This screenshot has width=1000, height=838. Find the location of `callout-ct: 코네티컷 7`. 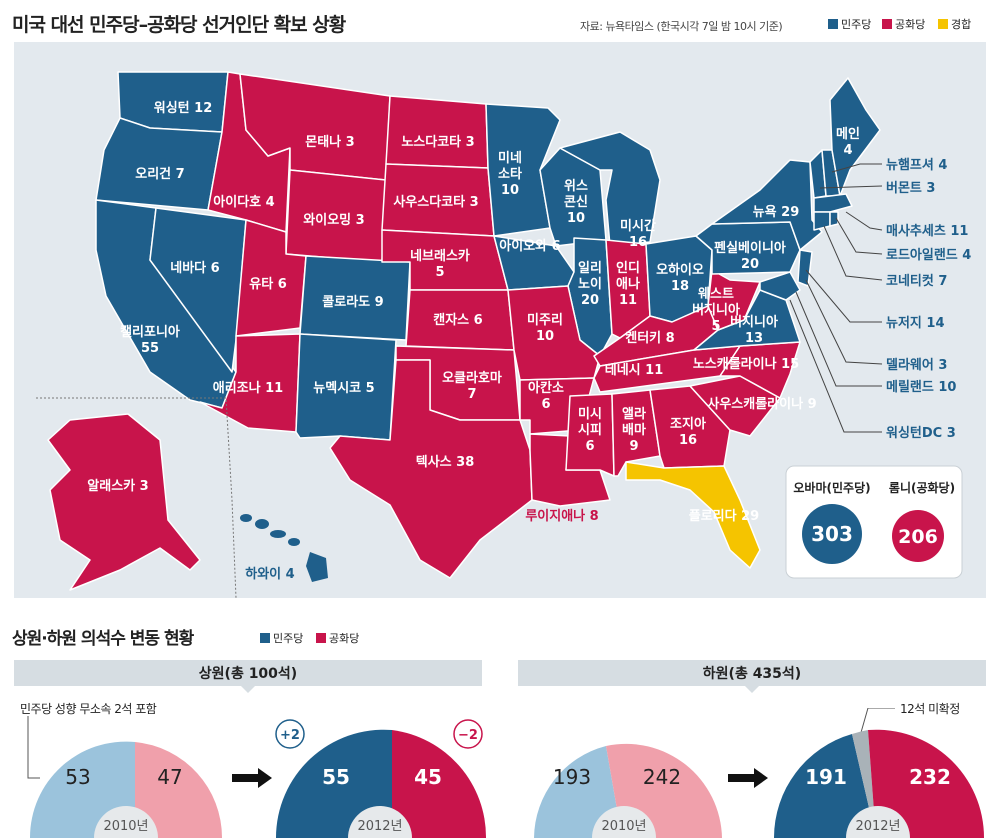

callout-ct: 코네티컷 7 is located at coordinates (916, 281).